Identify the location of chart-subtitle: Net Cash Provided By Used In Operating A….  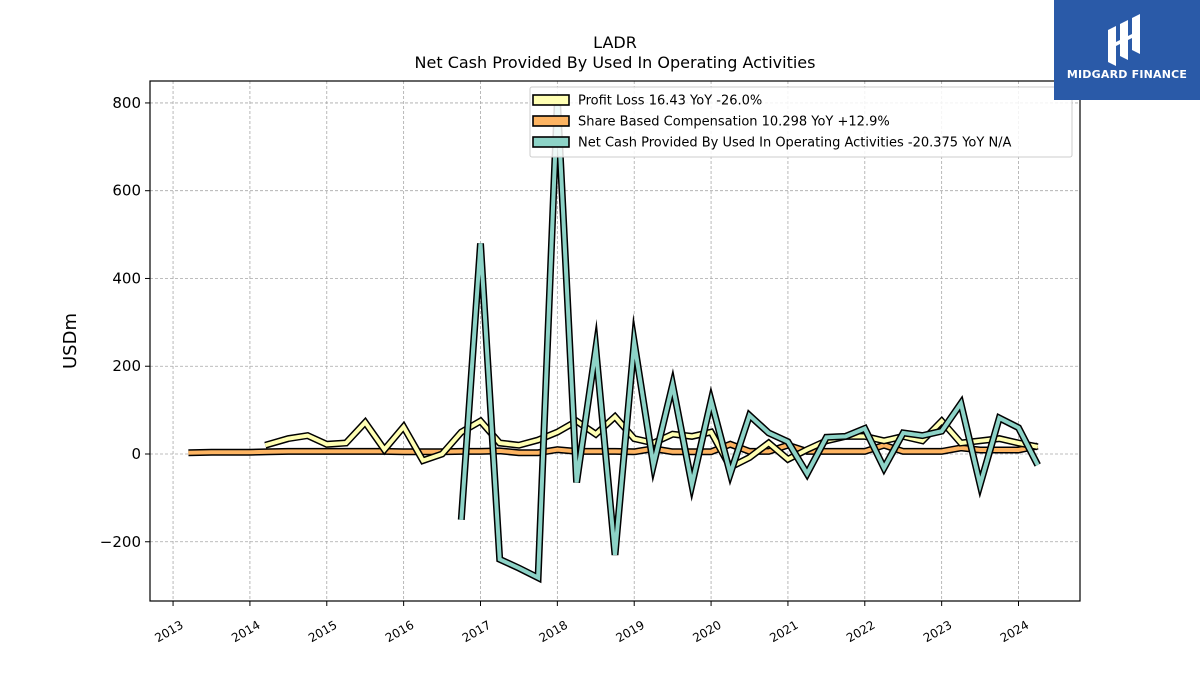
(615, 62).